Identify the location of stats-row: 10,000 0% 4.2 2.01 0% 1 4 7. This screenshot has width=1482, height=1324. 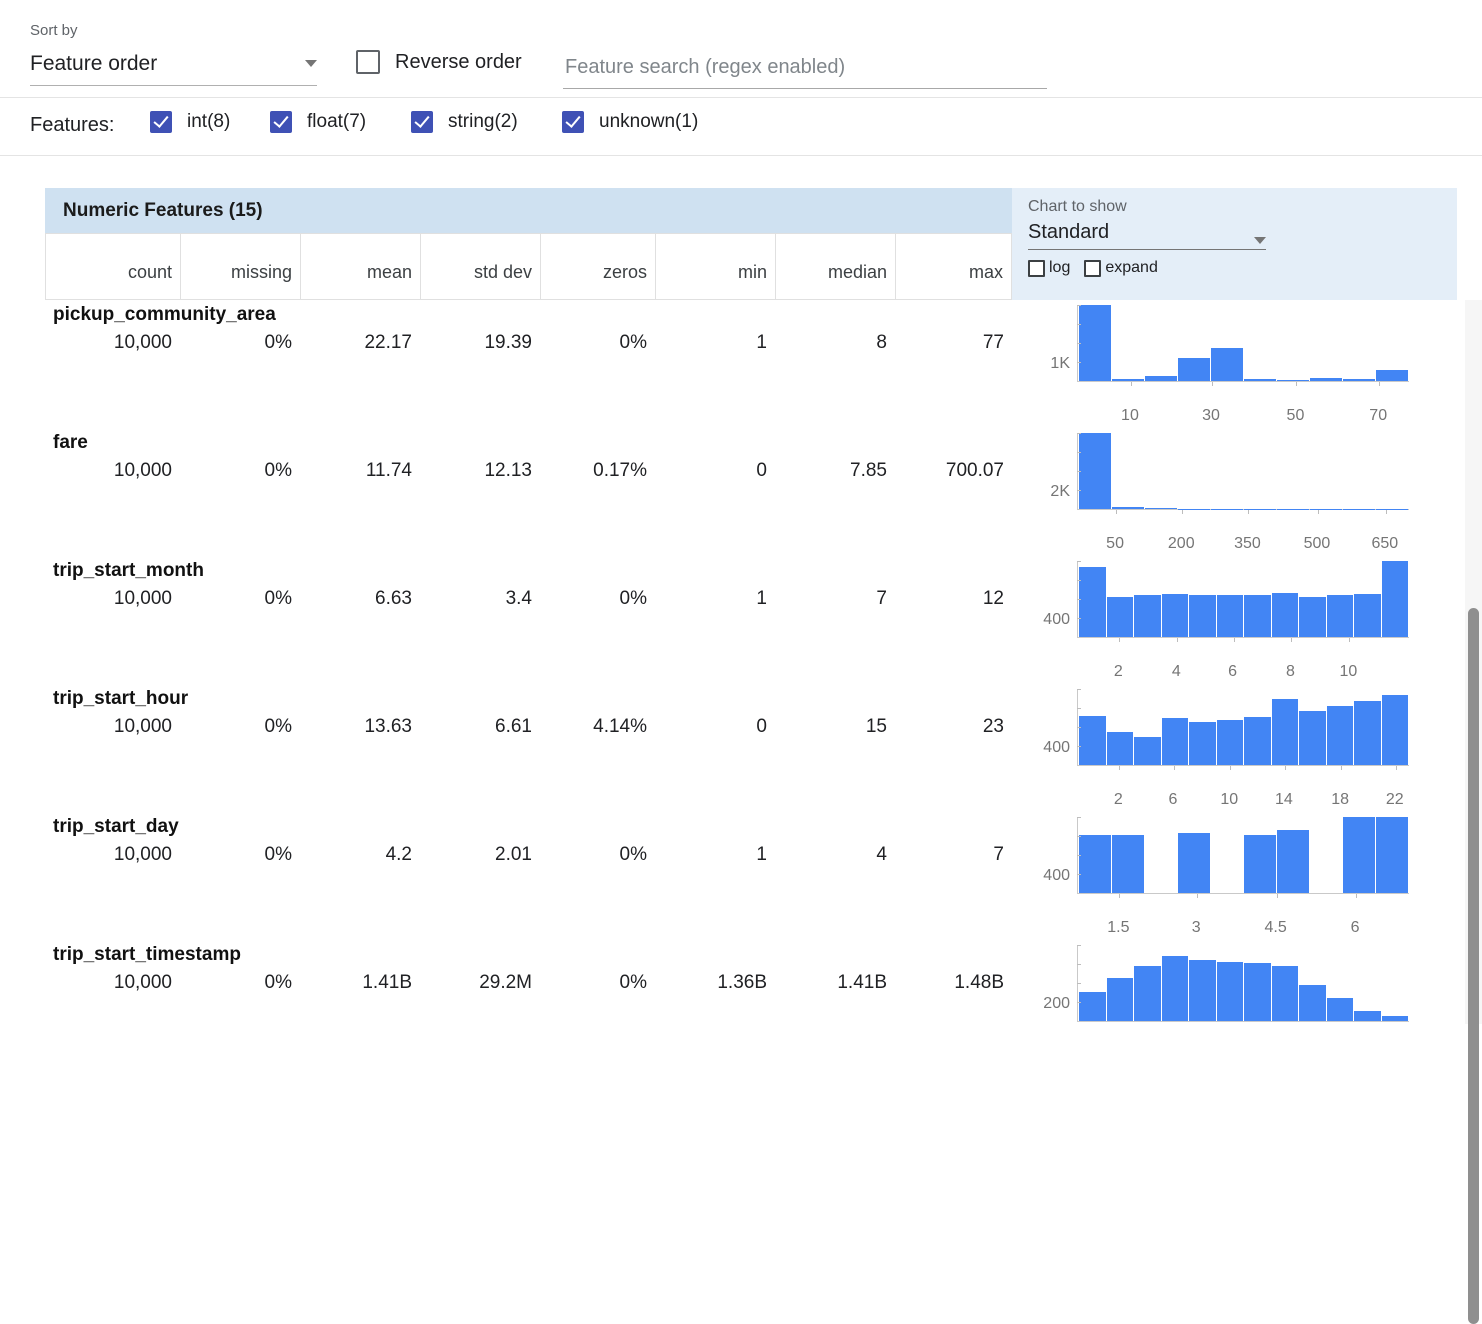
(528, 855).